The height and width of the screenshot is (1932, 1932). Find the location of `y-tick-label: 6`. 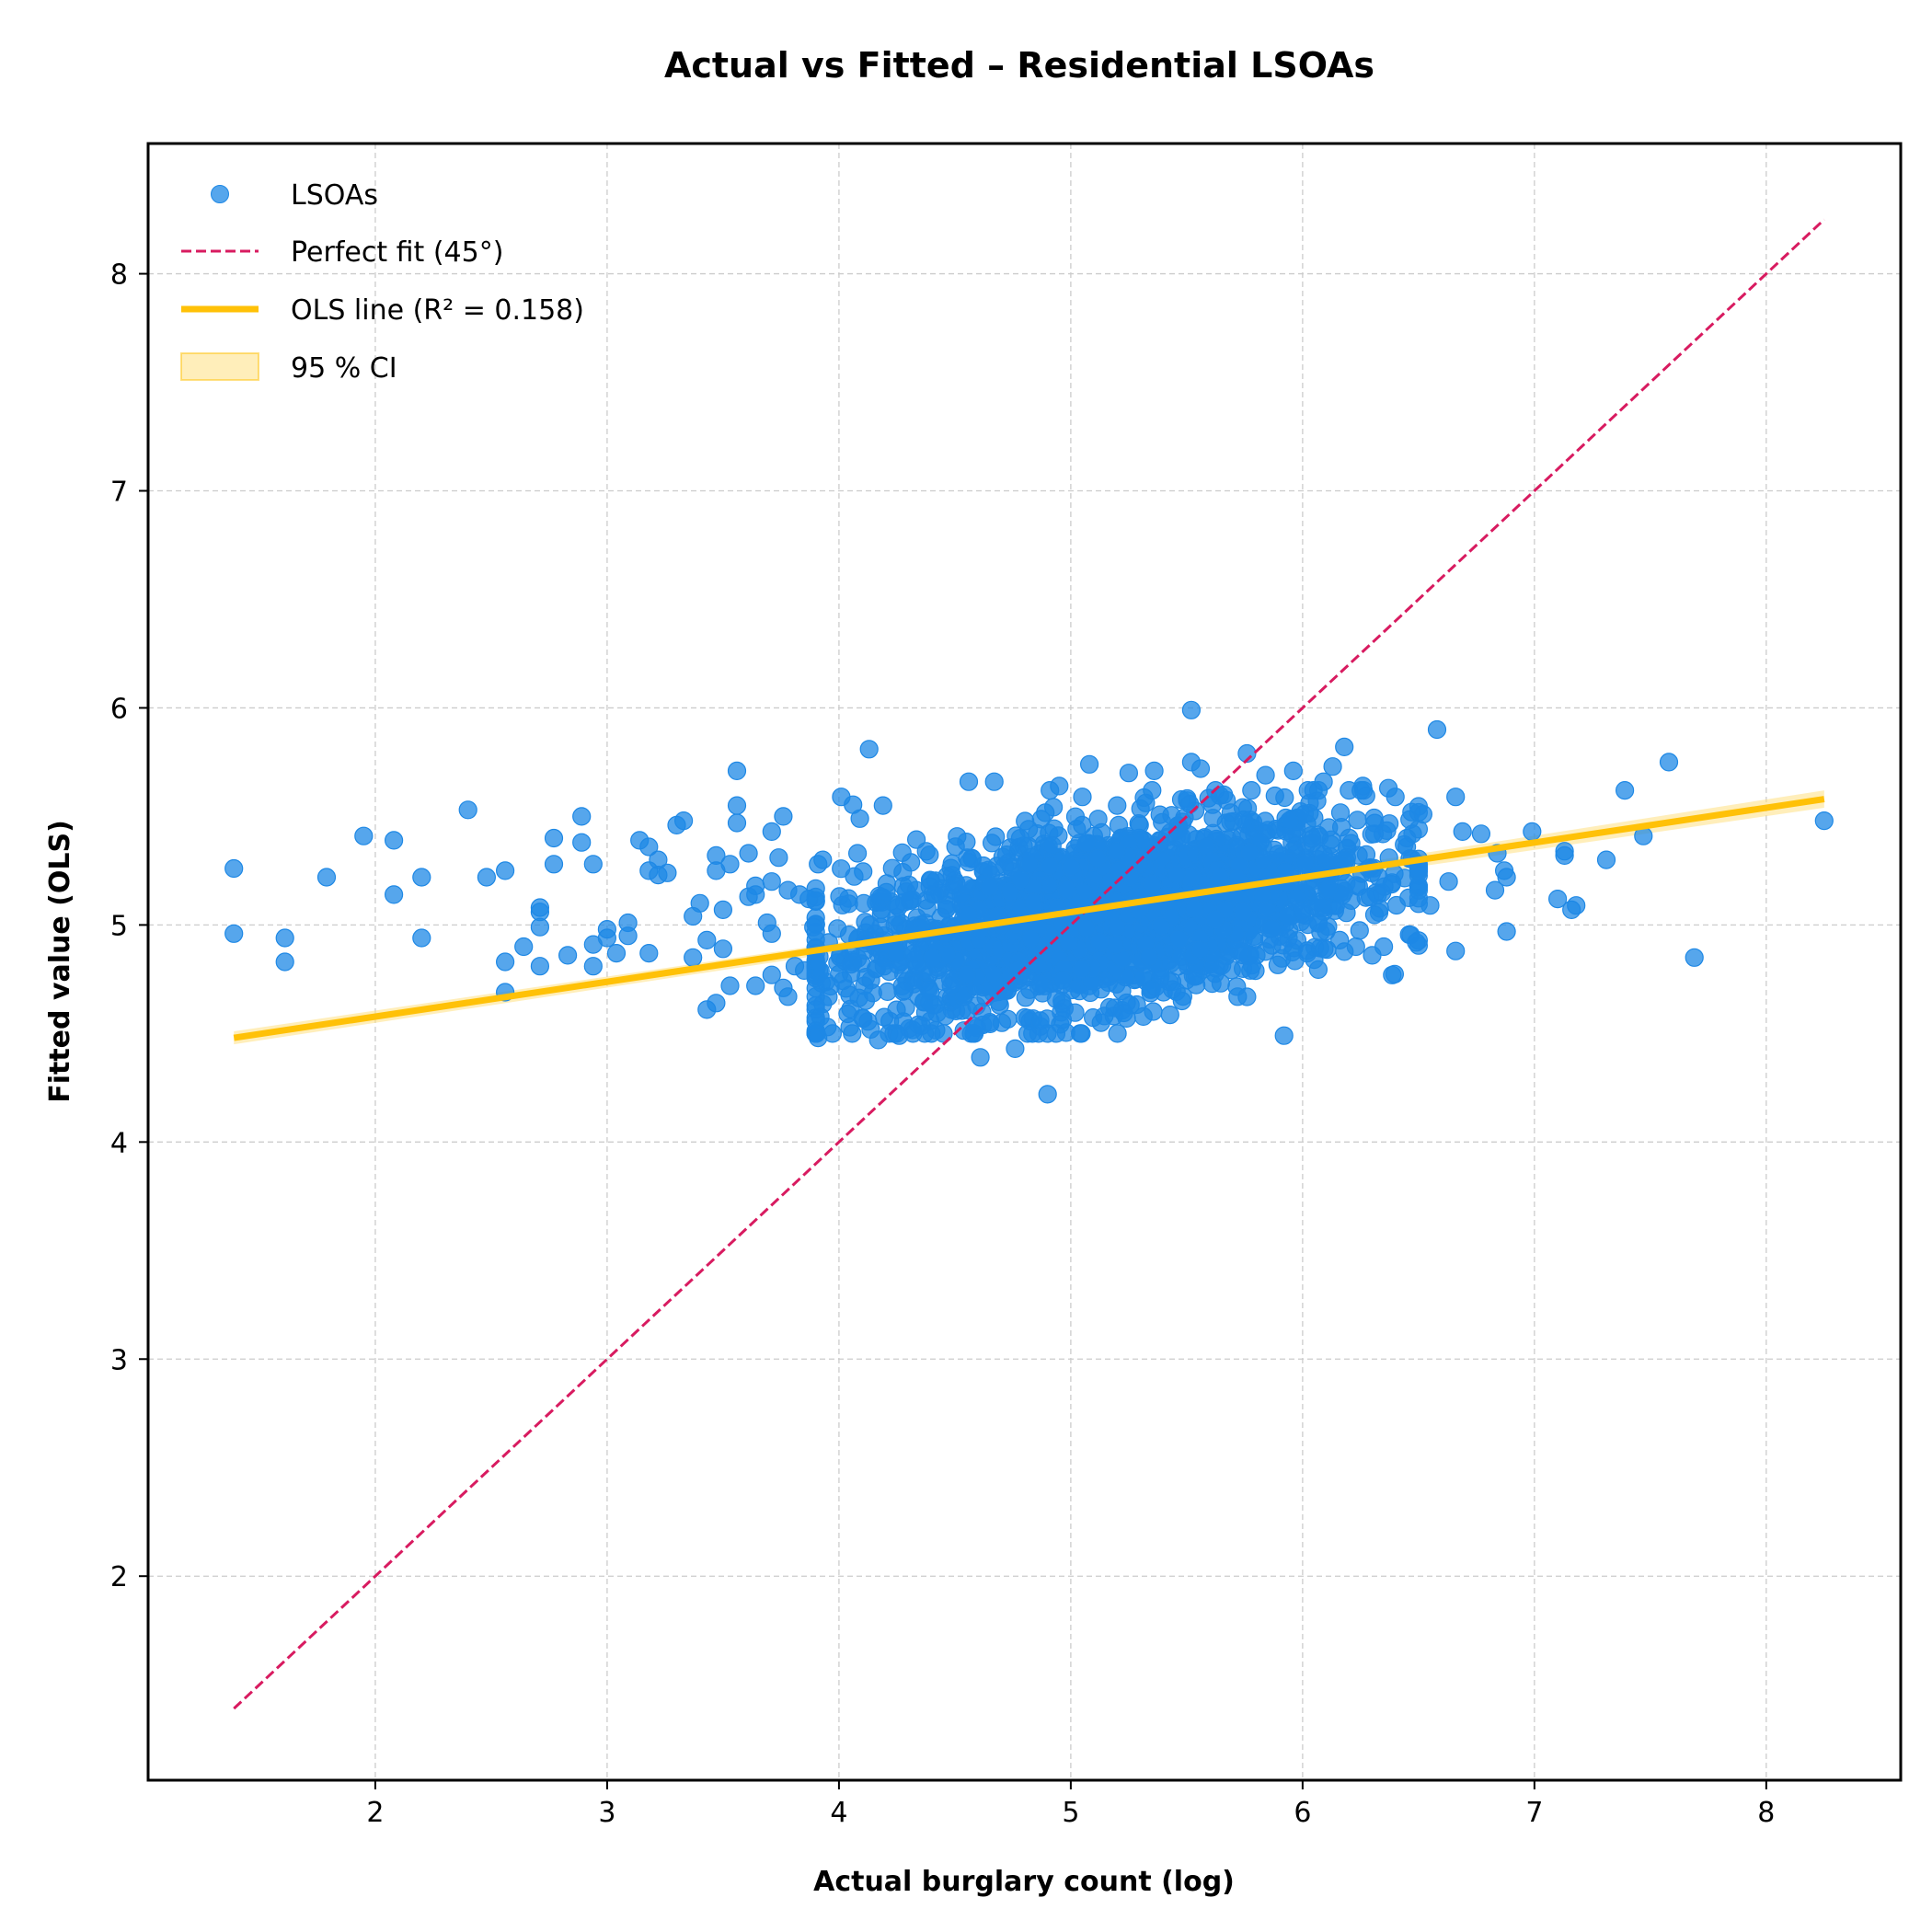

y-tick-label: 6 is located at coordinates (119, 709).